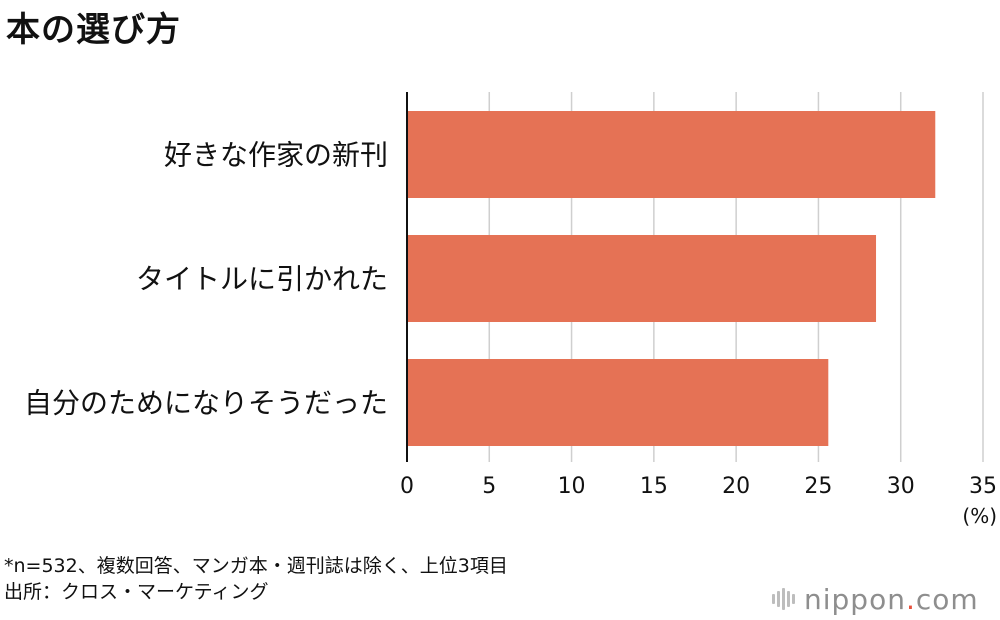 The image size is (1000, 620). What do you see at coordinates (979, 516) in the screenshot?
I see `unit-label: (%)` at bounding box center [979, 516].